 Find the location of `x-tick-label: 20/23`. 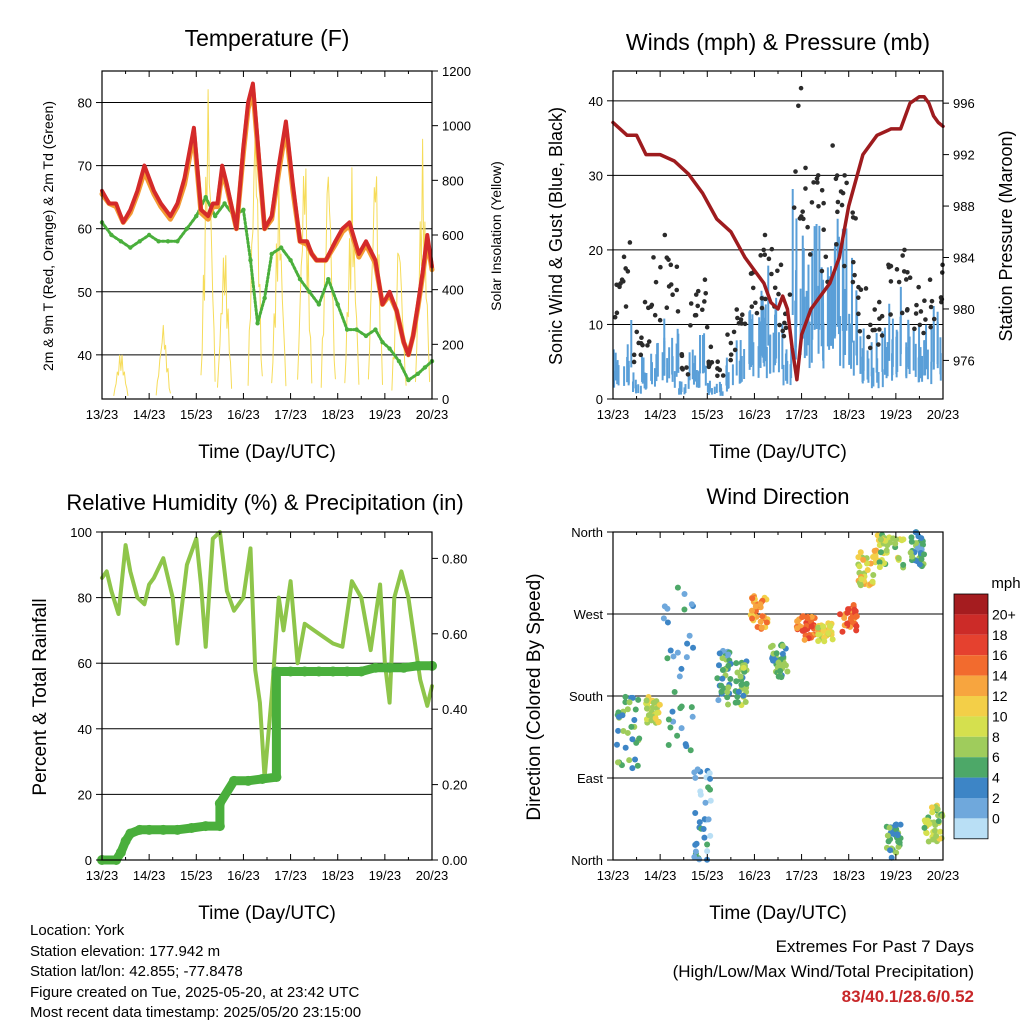

x-tick-label: 20/23 is located at coordinates (943, 414).